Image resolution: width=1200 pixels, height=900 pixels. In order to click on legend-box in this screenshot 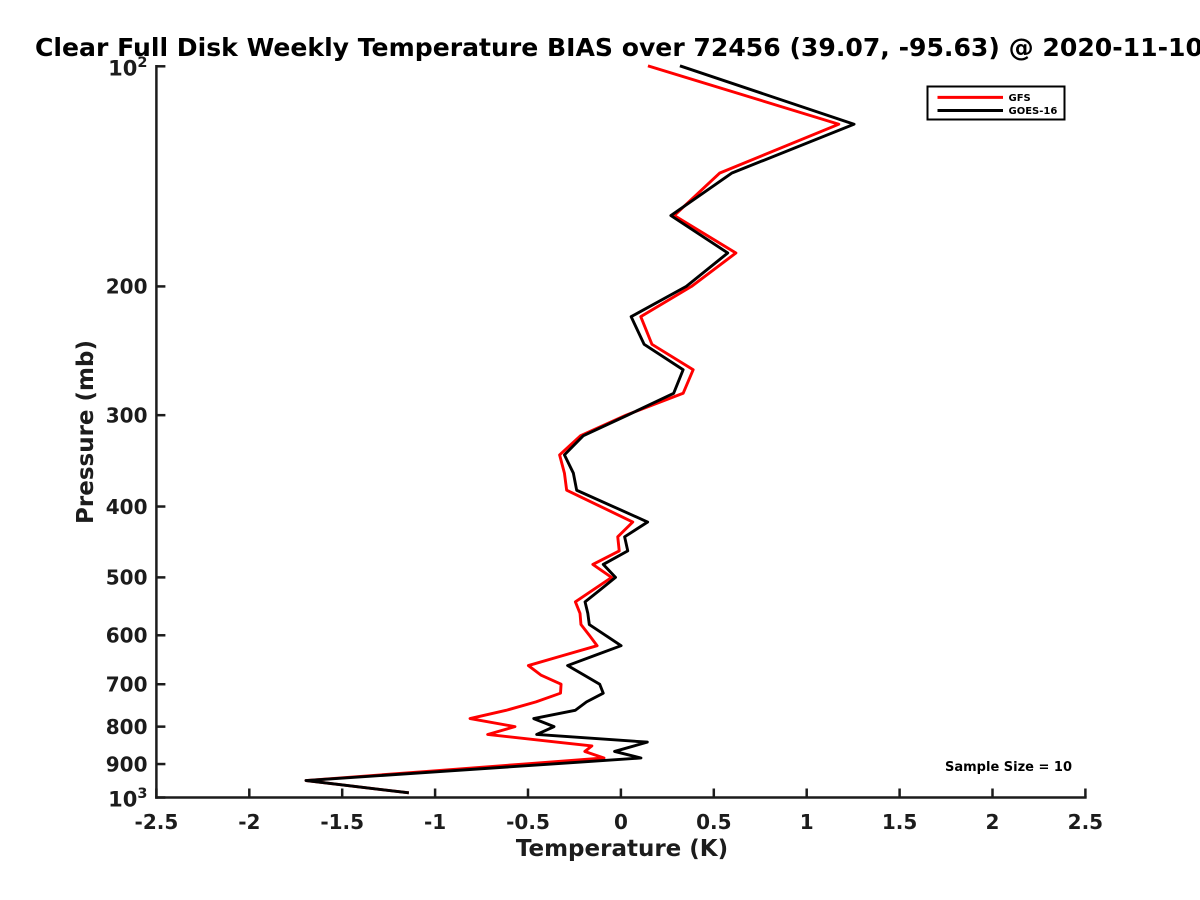, I will do `click(996, 103)`.